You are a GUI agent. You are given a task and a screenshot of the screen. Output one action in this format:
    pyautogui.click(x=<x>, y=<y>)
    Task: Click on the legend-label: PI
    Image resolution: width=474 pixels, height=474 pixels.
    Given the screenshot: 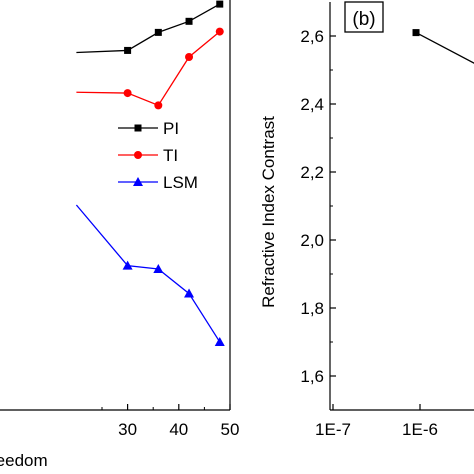 What is the action you would take?
    pyautogui.click(x=171, y=128)
    